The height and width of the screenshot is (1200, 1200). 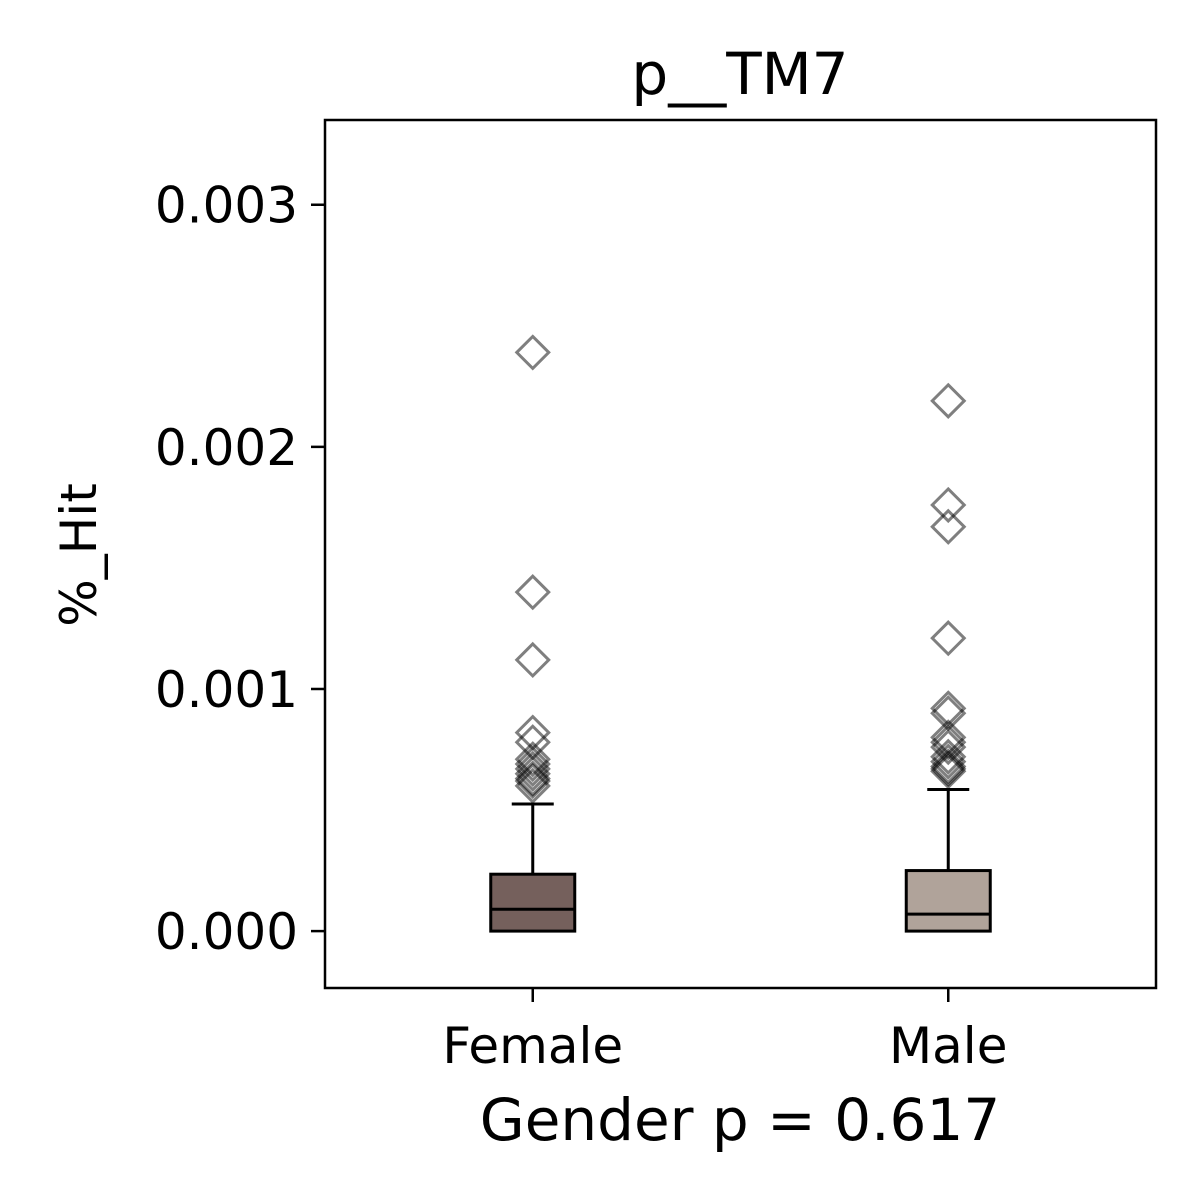 What do you see at coordinates (240, 569) in the screenshot?
I see `y-axis-ticks: 0.000 0.001 0.002 0.003` at bounding box center [240, 569].